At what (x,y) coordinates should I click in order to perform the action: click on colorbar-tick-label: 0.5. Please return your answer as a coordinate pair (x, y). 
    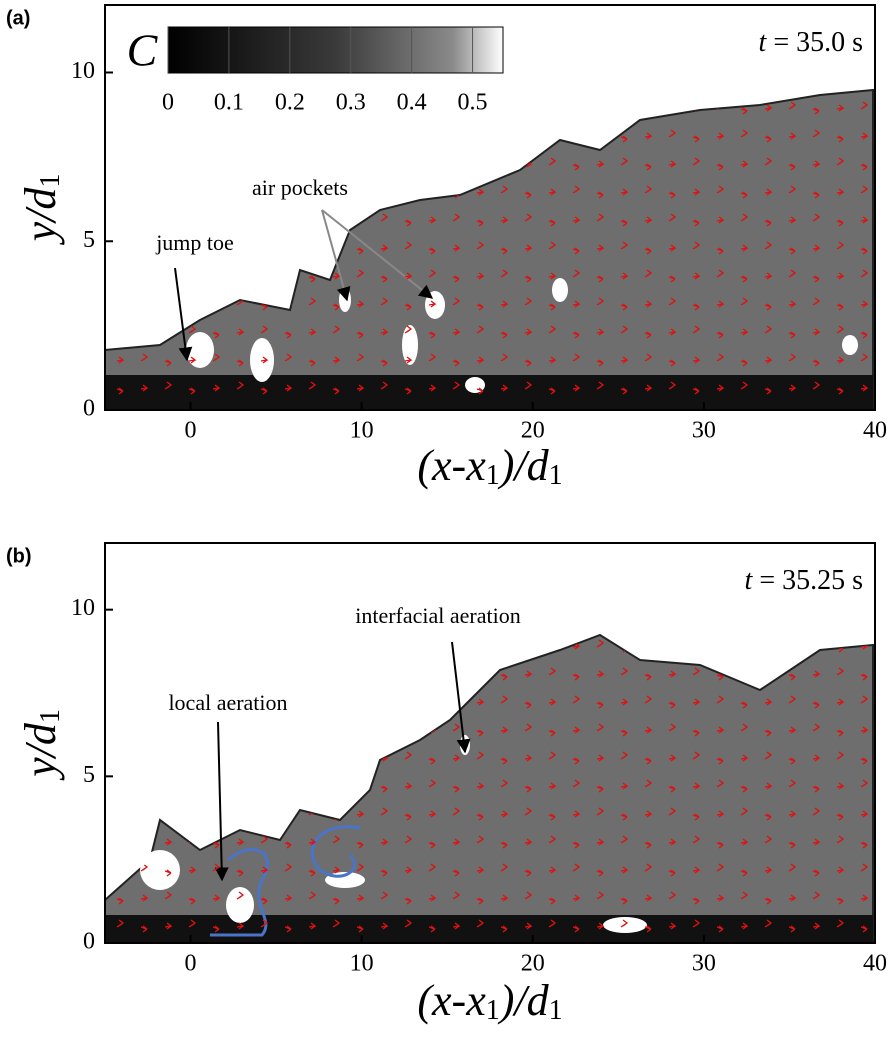
    Looking at the image, I should click on (473, 103).